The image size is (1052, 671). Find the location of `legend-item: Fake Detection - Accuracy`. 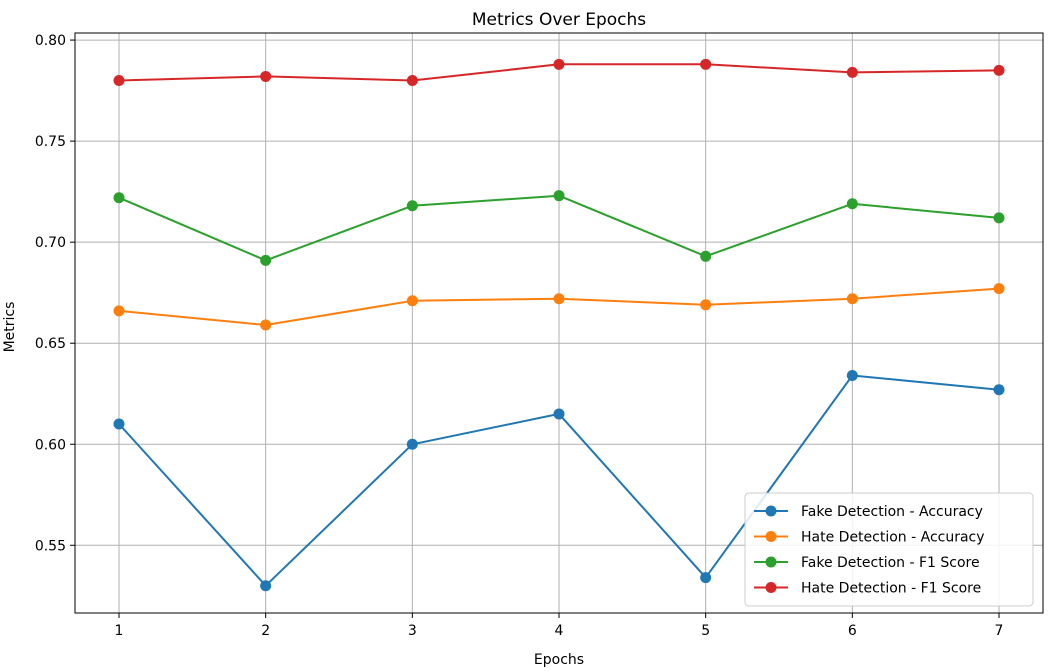

legend-item: Fake Detection - Accuracy is located at coordinates (868, 512).